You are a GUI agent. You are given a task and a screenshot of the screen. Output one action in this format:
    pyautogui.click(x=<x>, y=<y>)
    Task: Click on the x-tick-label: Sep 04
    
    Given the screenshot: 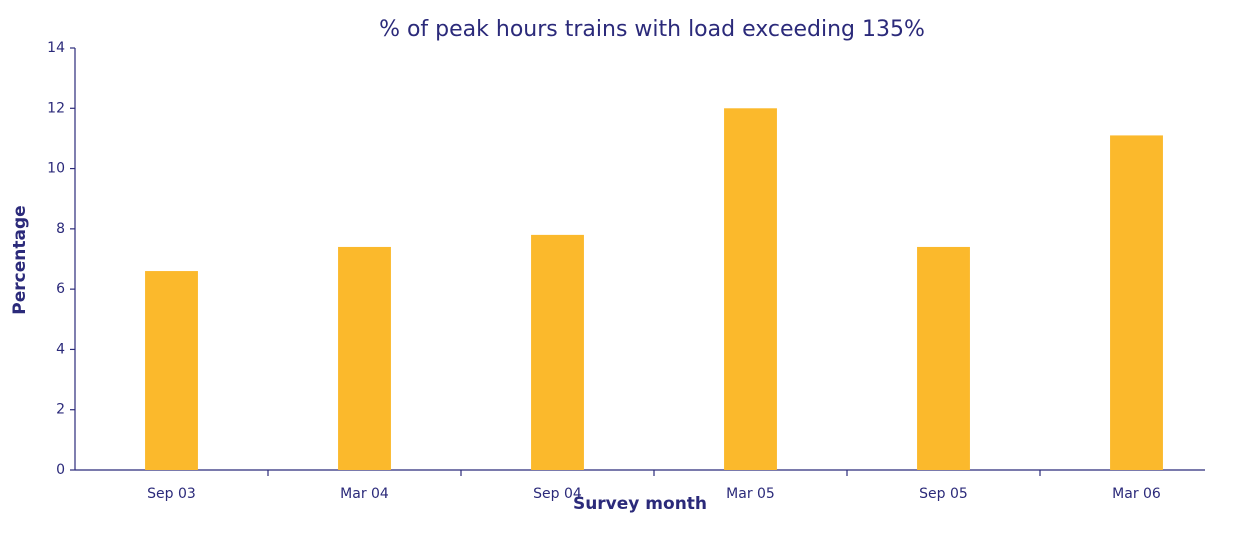 What is the action you would take?
    pyautogui.click(x=557, y=494)
    